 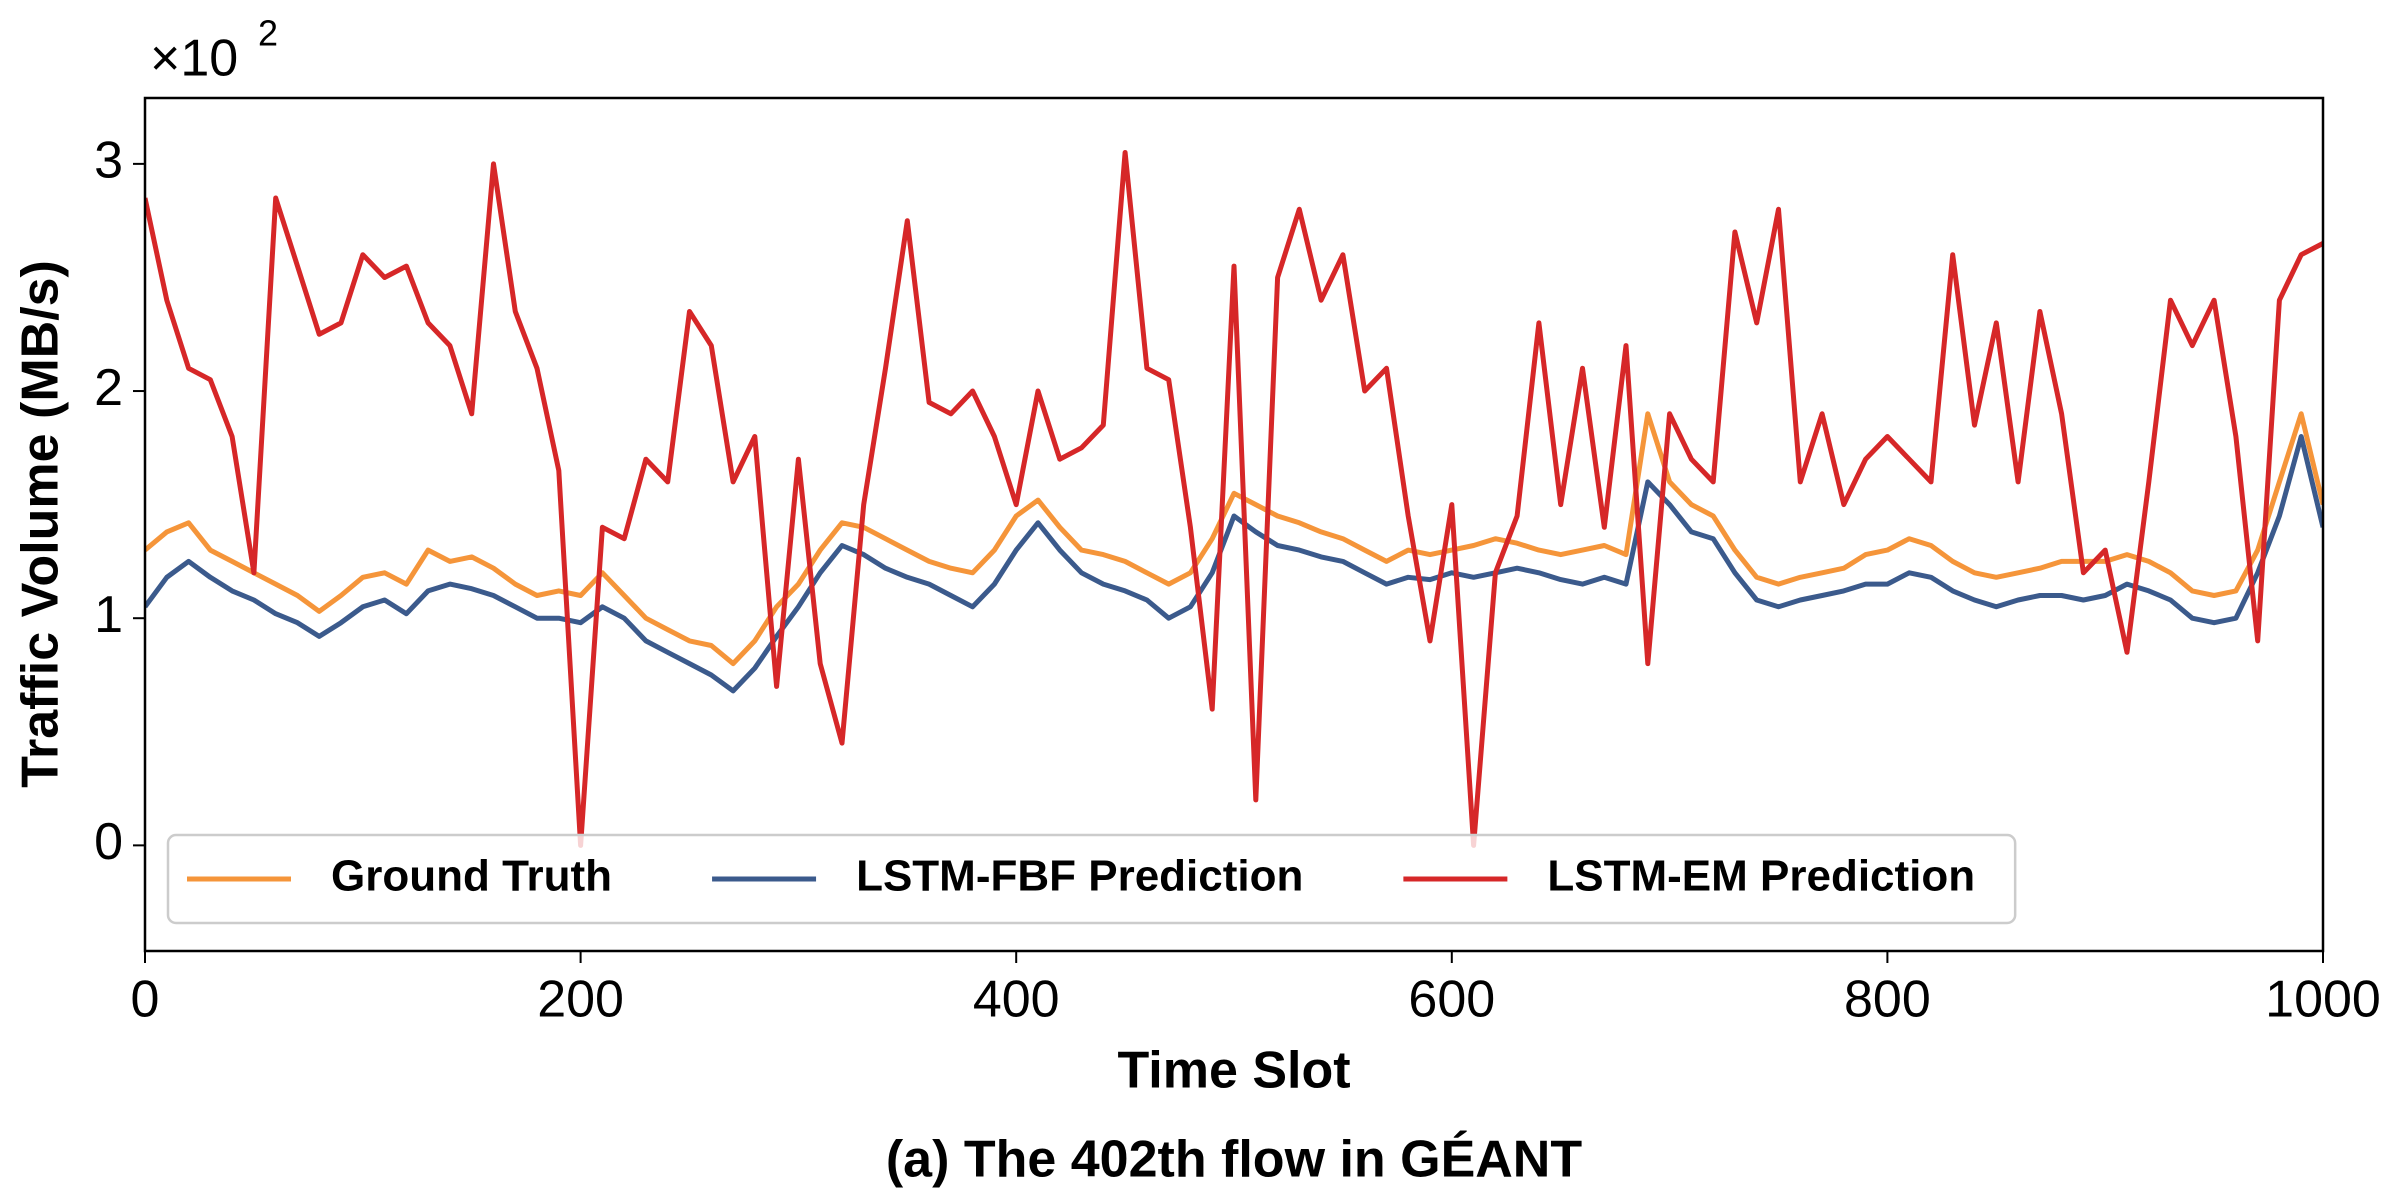 I want to click on legend-label: LSTM-FBF Prediction, so click(x=1079, y=876).